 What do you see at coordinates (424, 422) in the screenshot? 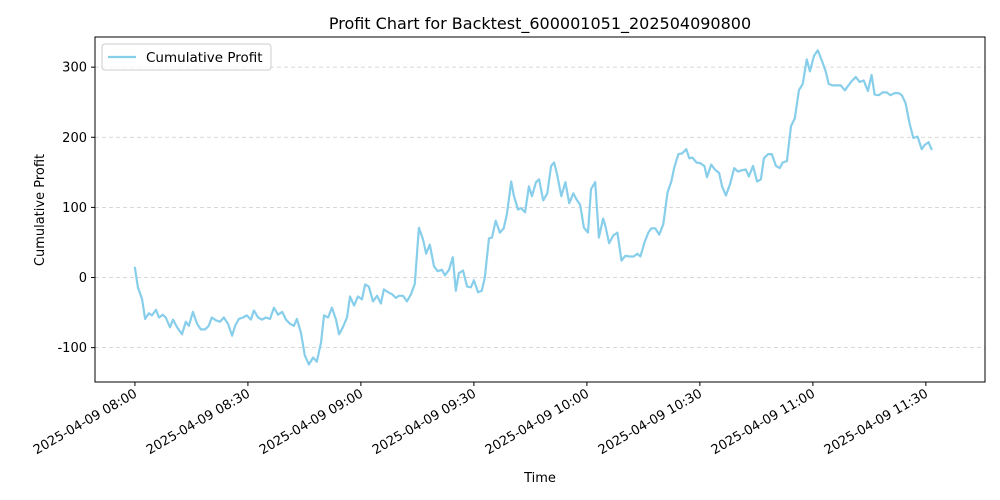
I see `x-tick-label: 2025-04-09 09:30` at bounding box center [424, 422].